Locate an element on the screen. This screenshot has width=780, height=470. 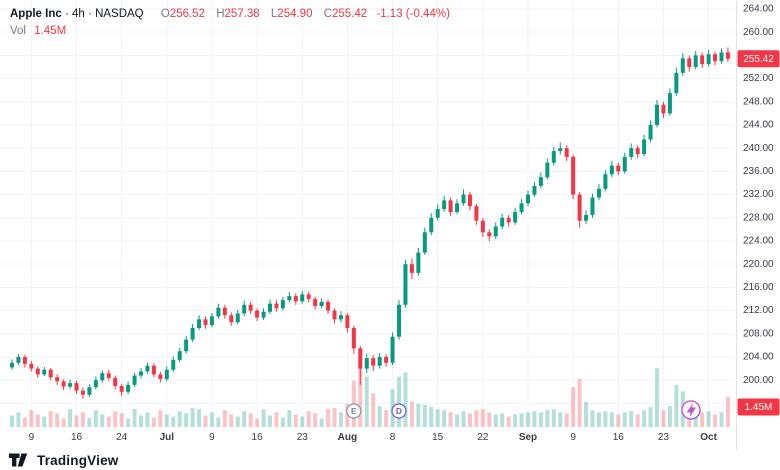
close-value: 255.42 is located at coordinates (350, 14).